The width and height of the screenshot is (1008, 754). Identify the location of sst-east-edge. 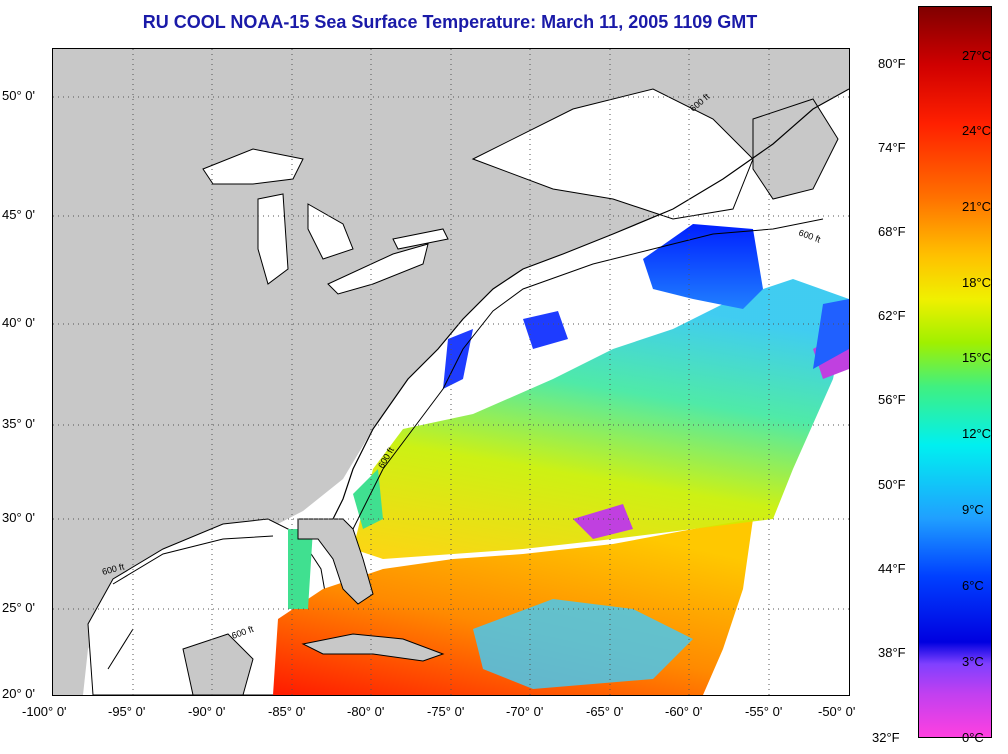
(831, 334).